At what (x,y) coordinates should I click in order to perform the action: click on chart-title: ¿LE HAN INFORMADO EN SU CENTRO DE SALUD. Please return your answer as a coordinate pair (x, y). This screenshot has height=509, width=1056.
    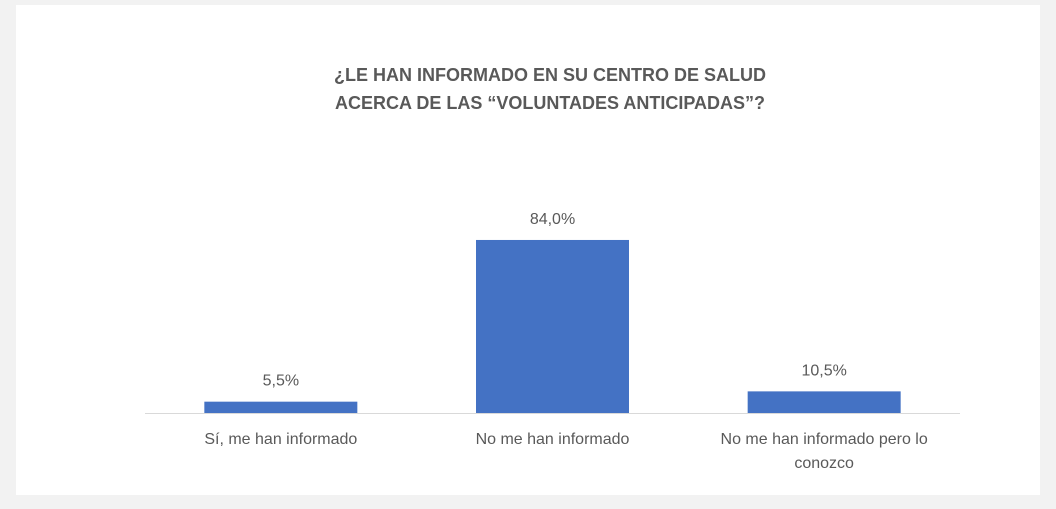
    Looking at the image, I should click on (550, 75).